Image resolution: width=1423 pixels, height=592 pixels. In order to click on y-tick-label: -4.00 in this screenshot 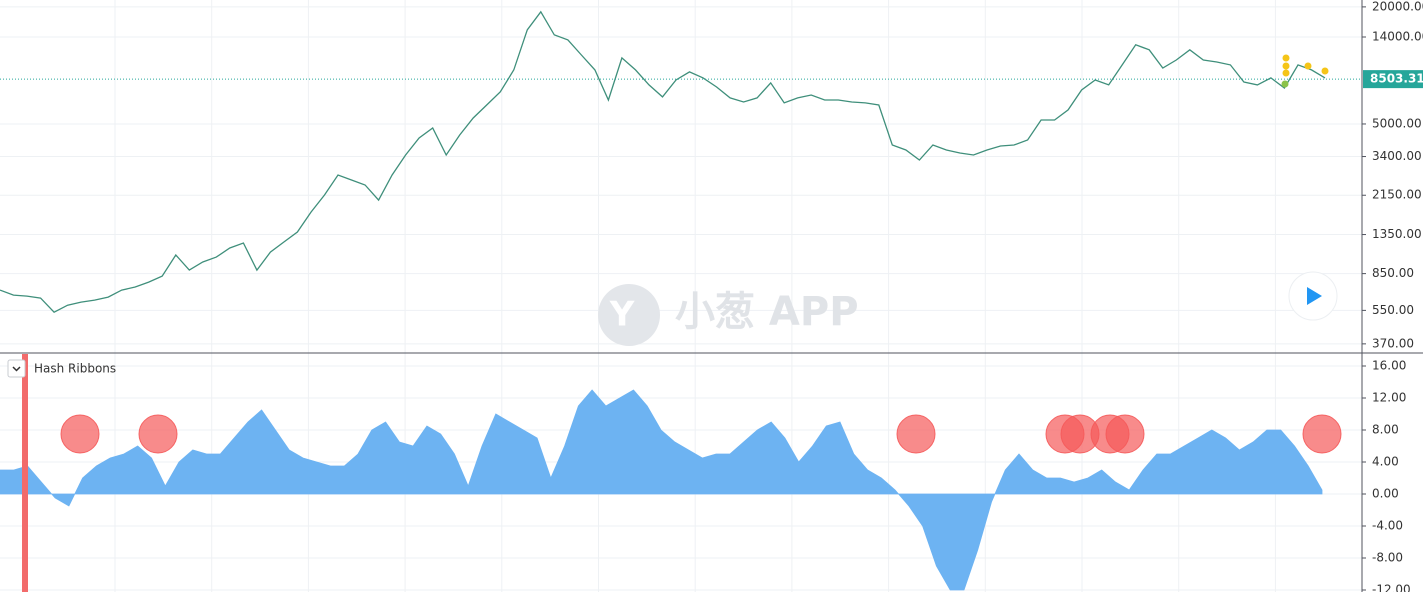, I will do `click(1387, 526)`.